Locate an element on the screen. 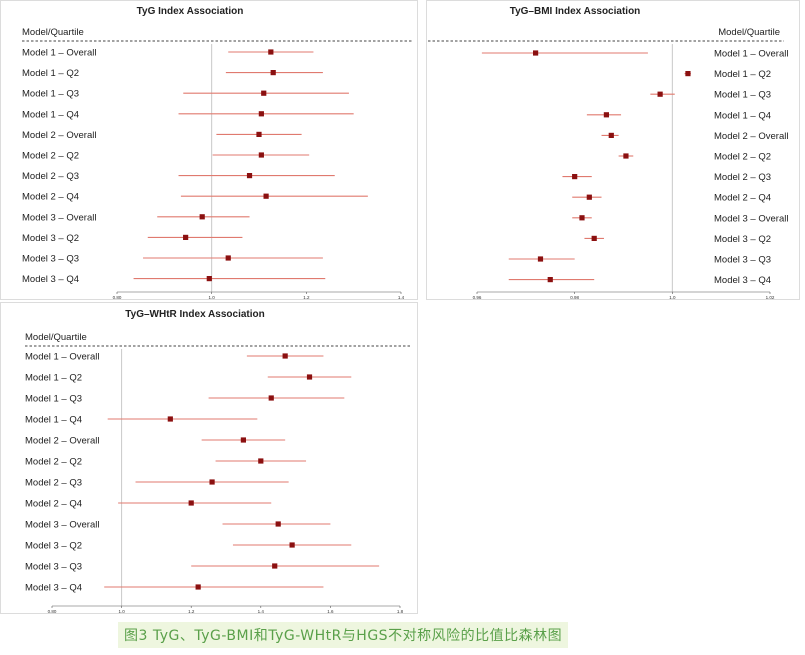  x-tick-label: 1.8 is located at coordinates (400, 611).